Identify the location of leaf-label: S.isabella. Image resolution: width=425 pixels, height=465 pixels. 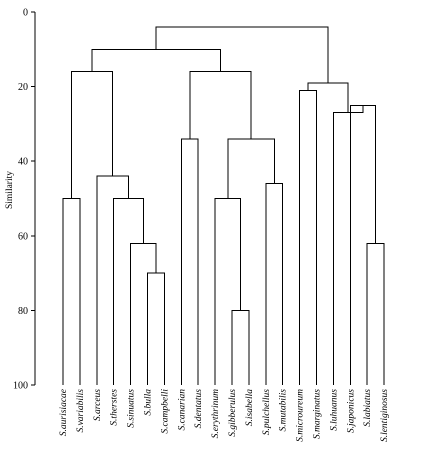
(250, 407).